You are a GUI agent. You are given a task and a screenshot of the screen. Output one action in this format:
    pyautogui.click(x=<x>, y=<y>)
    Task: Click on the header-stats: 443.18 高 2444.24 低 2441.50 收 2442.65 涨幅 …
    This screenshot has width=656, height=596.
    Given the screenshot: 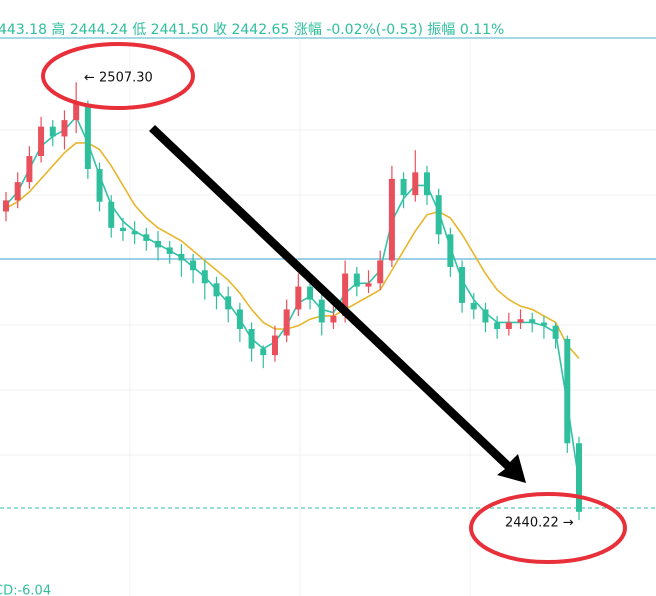 What is the action you would take?
    pyautogui.click(x=252, y=29)
    